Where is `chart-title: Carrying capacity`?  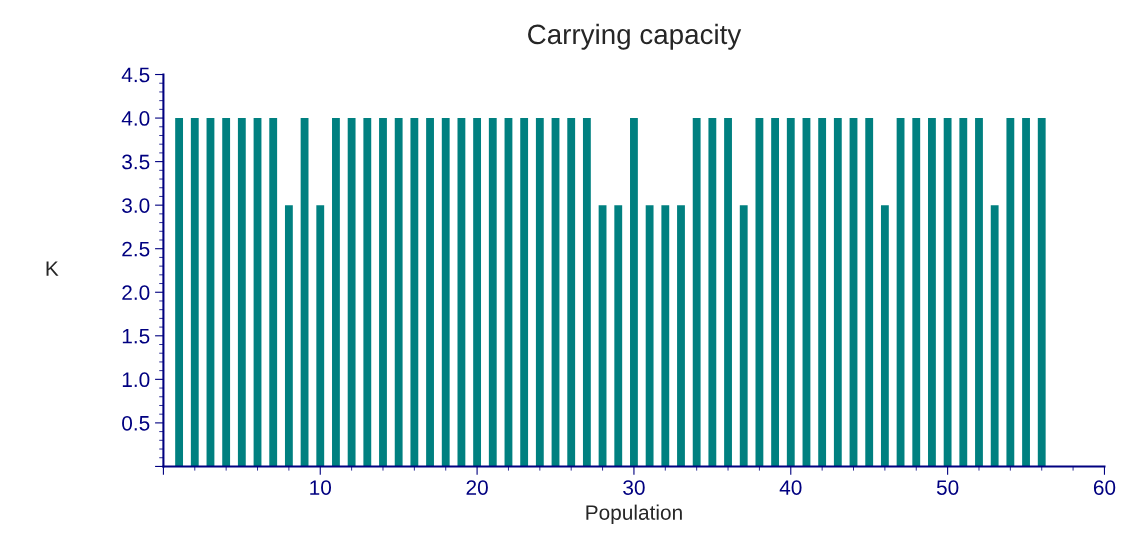 chart-title: Carrying capacity is located at coordinates (635, 36).